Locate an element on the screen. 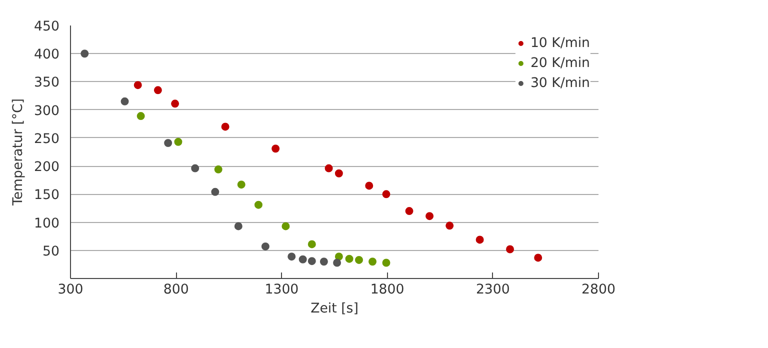 This screenshot has height=348, width=768. y-tick-label: 50 is located at coordinates (51, 252).